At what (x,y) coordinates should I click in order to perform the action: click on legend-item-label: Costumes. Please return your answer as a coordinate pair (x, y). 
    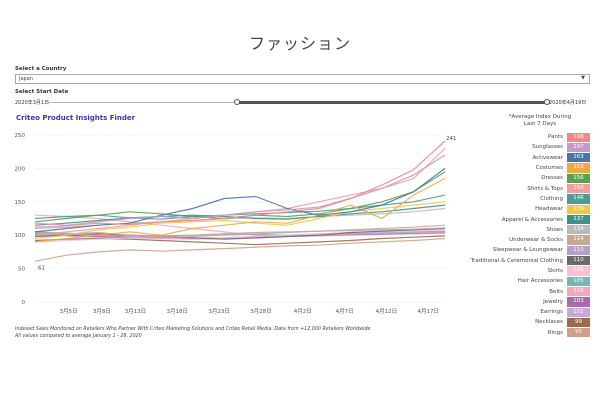
    Looking at the image, I should click on (549, 168).